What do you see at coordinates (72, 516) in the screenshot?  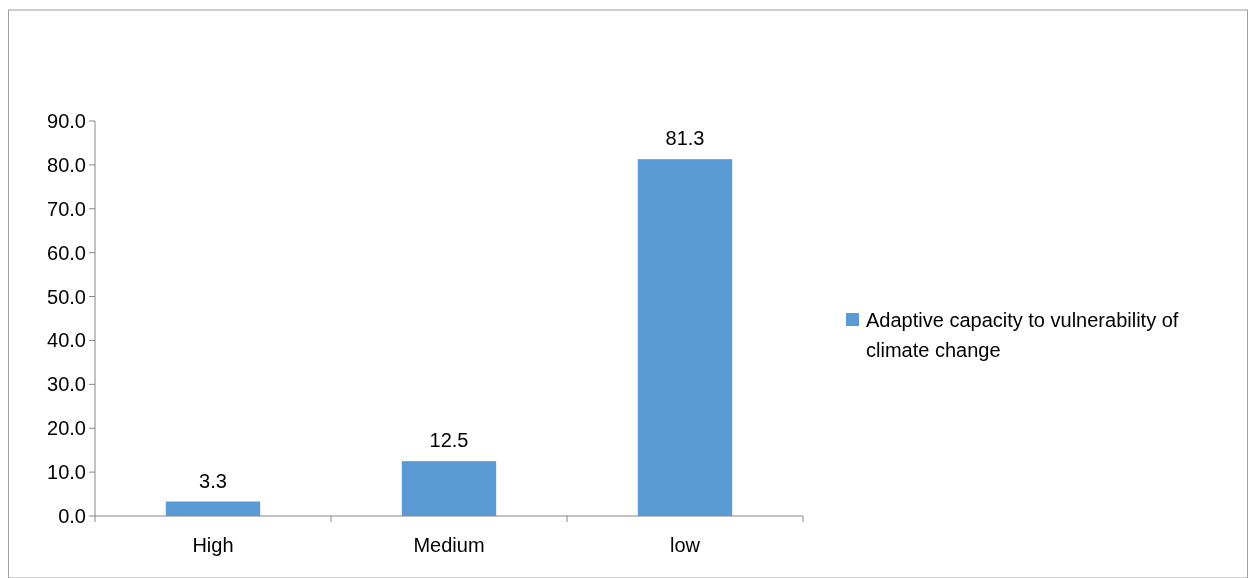 I see `y-tick-label: 0.0` at bounding box center [72, 516].